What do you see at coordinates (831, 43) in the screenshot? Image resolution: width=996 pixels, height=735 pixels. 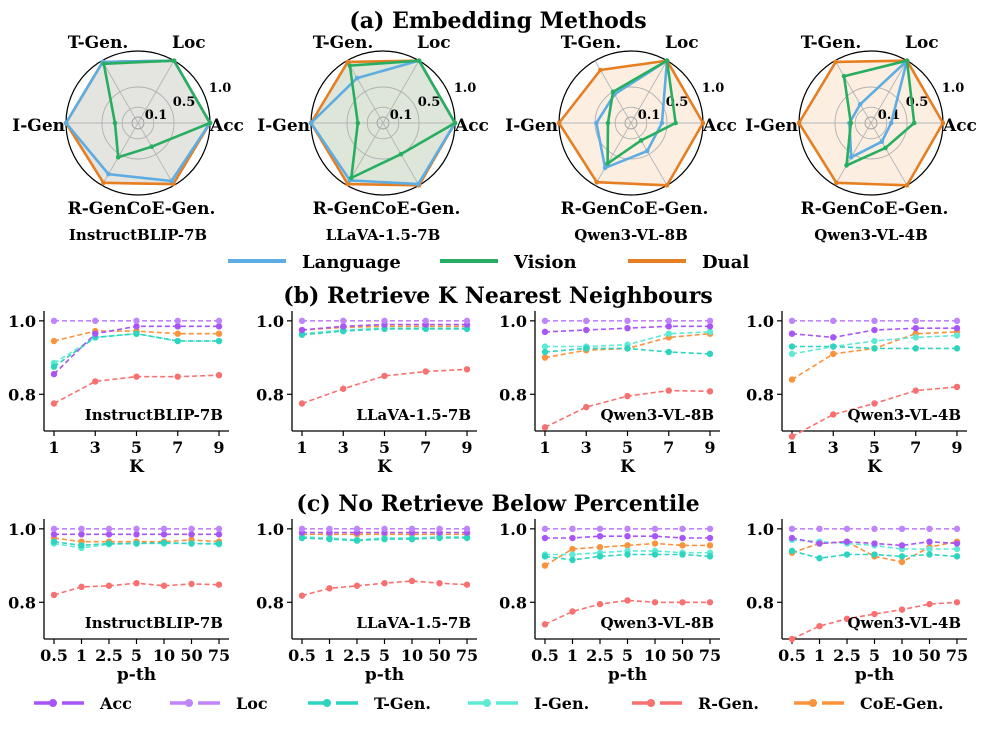 I see `radar-axis-label: T-Gen.` at bounding box center [831, 43].